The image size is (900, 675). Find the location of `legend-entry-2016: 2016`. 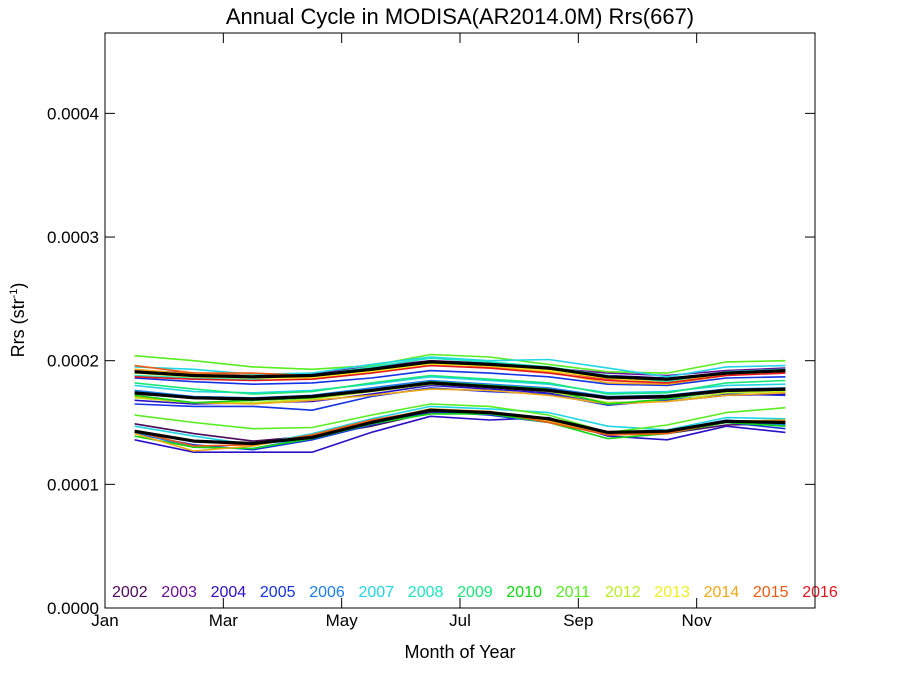

legend-entry-2016: 2016 is located at coordinates (820, 592).